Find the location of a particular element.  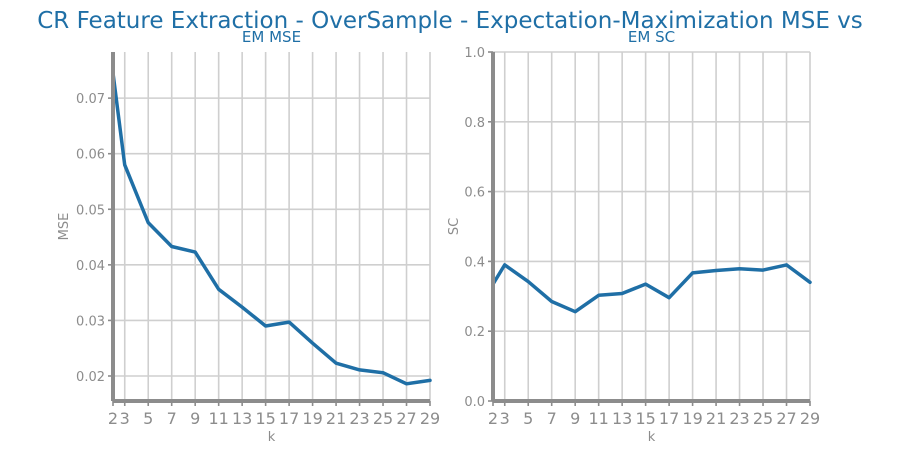

y-axis-label: MSE is located at coordinates (64, 227).